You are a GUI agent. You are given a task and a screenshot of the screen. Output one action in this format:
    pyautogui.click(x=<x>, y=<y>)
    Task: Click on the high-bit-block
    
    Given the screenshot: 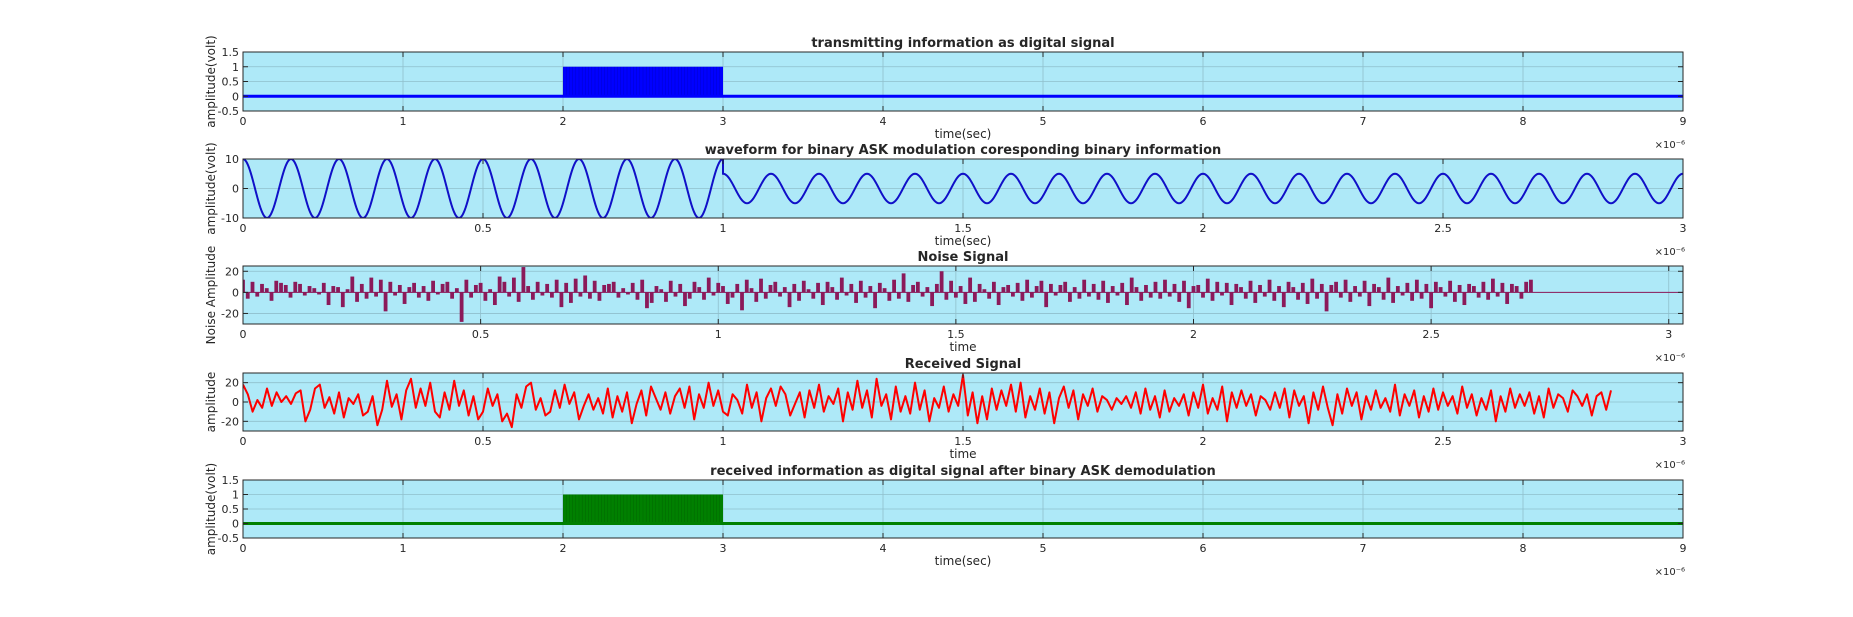 What is the action you would take?
    pyautogui.click(x=643, y=509)
    